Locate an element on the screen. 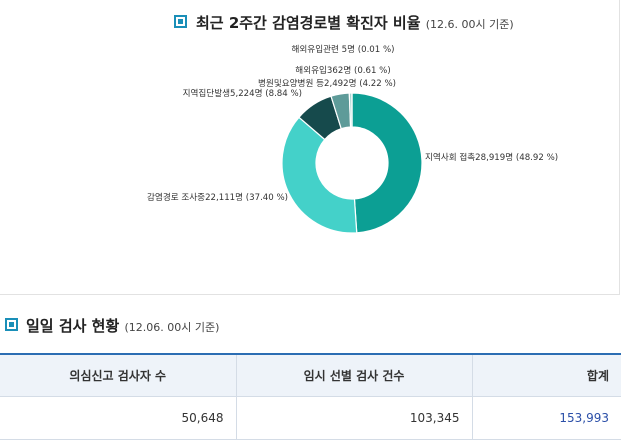 The height and width of the screenshot is (444, 621). test-section-title-text: 일일 검사 현황 is located at coordinates (73, 326).